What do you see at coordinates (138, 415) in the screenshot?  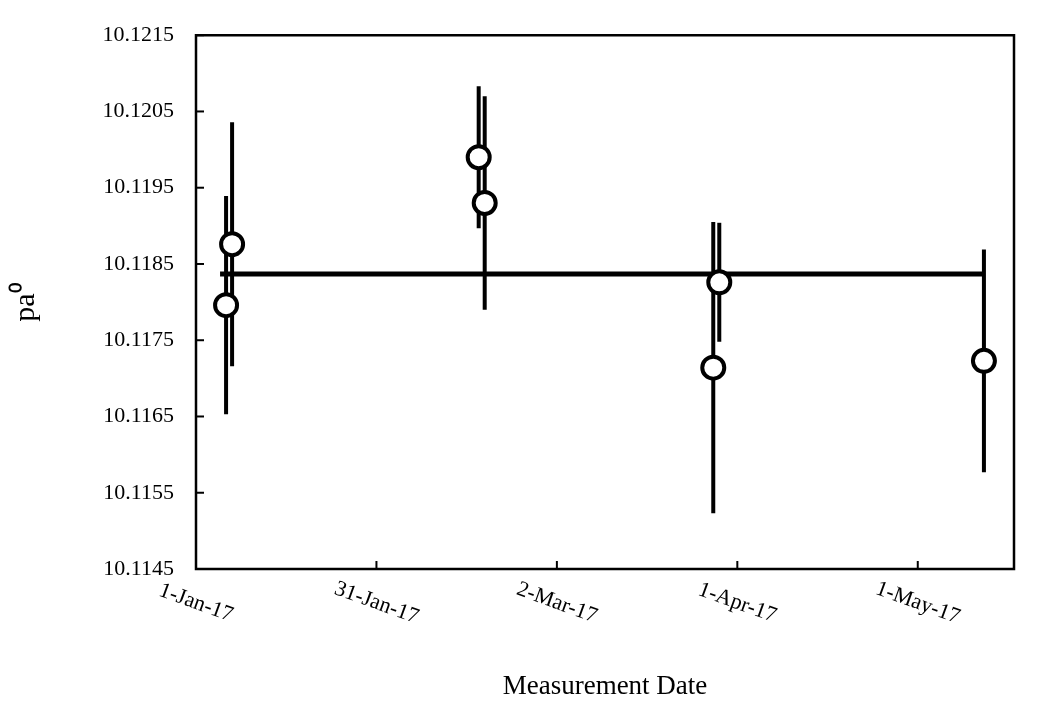 I see `y-tick-label: 10.1165` at bounding box center [138, 415].